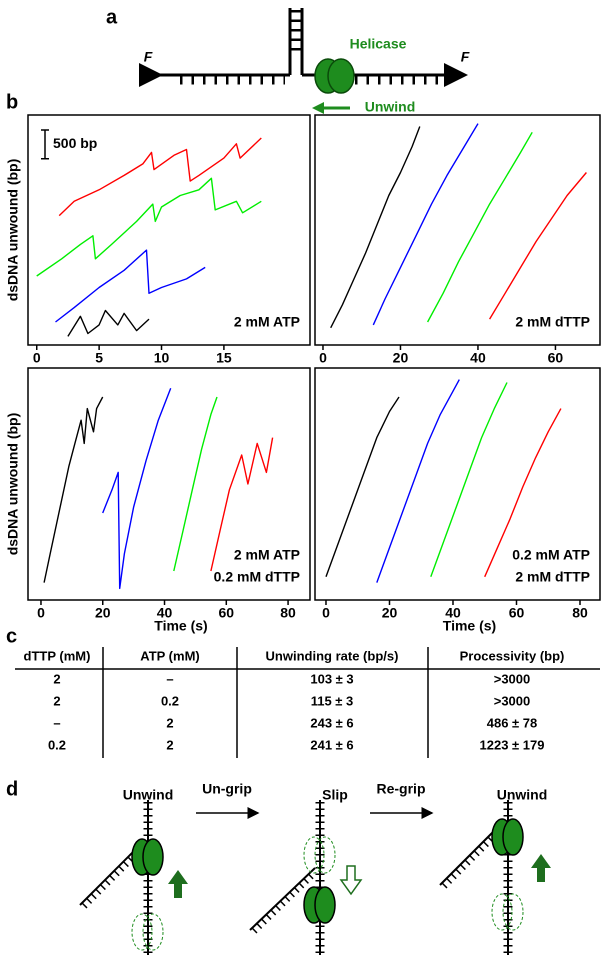  What do you see at coordinates (303, 61) in the screenshot?
I see `diagram-a` at bounding box center [303, 61].